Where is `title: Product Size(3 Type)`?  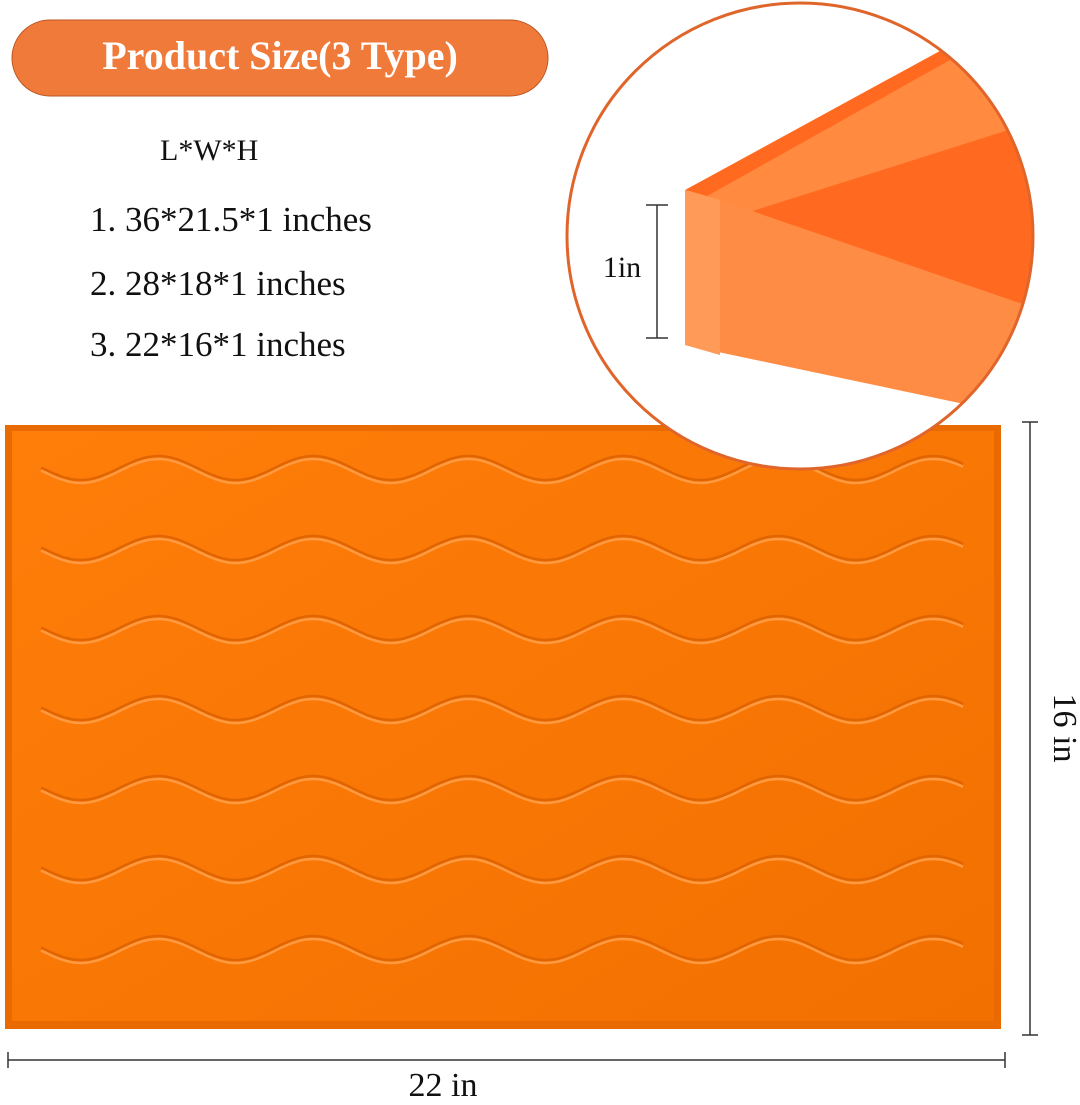
title: Product Size(3 Type) is located at coordinates (280, 55).